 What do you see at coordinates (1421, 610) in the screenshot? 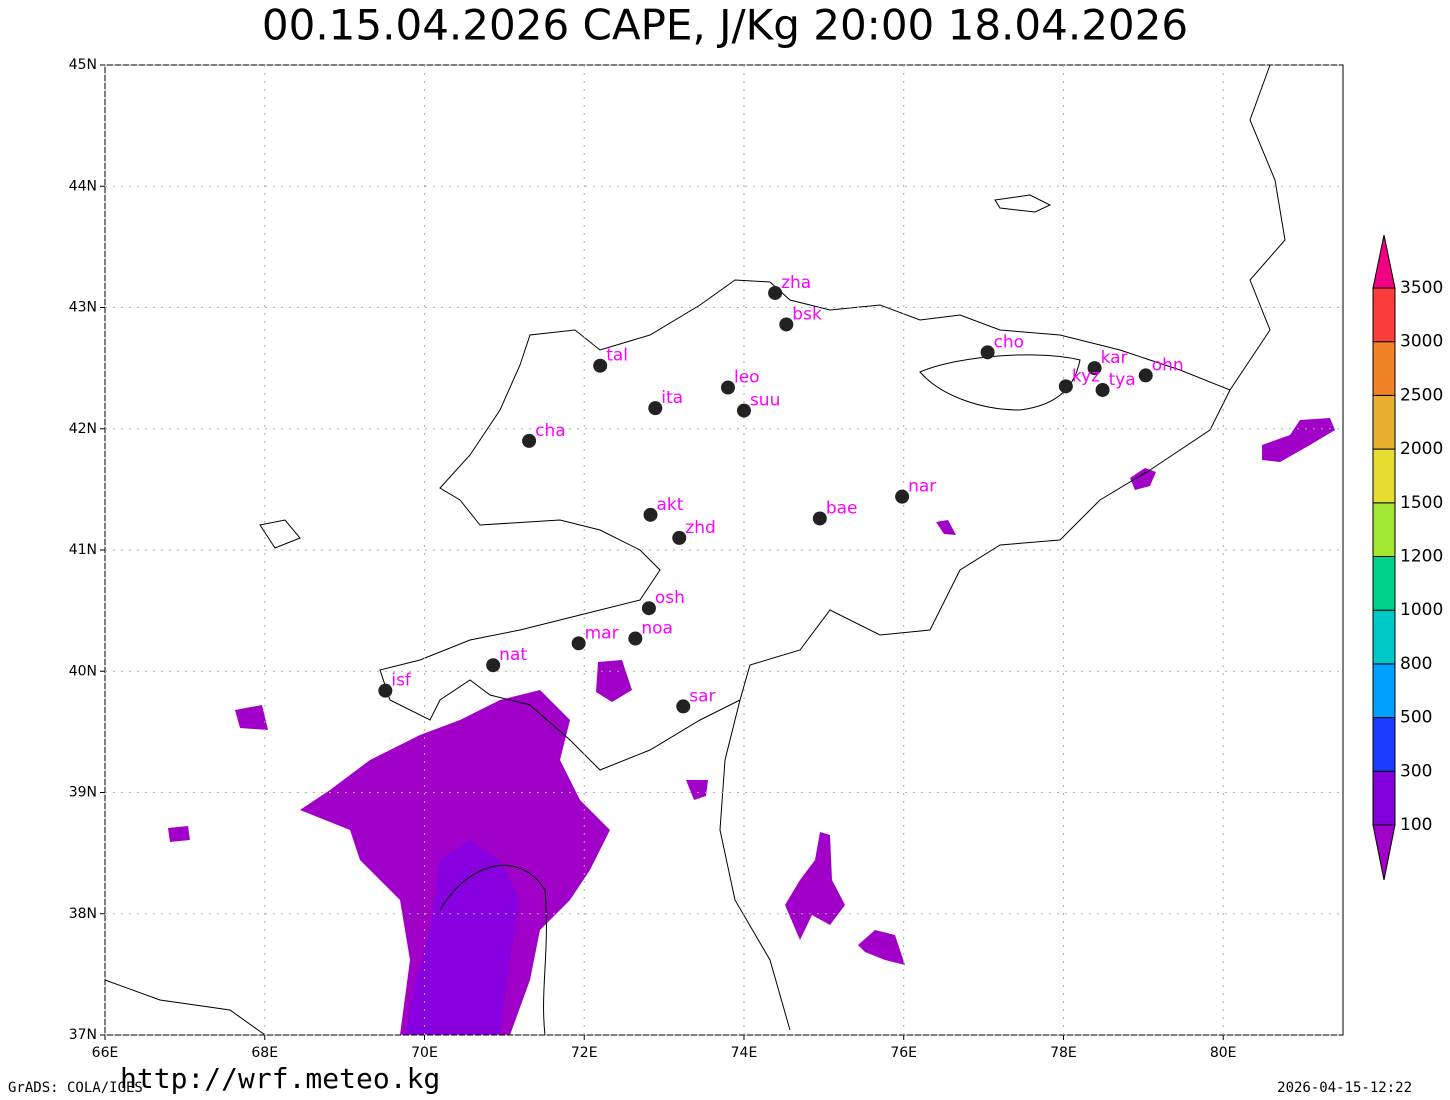
I see `colorbar-label: 1000` at bounding box center [1421, 610].